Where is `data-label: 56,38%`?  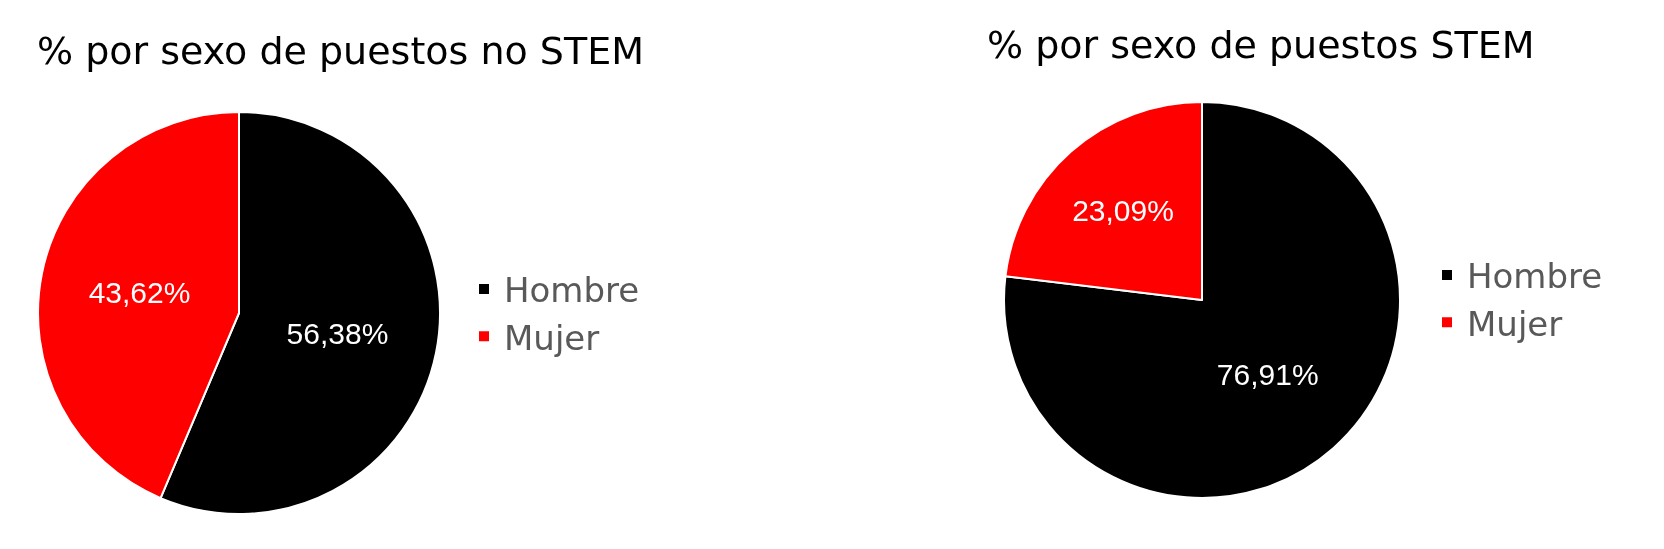 data-label: 56,38% is located at coordinates (337, 333).